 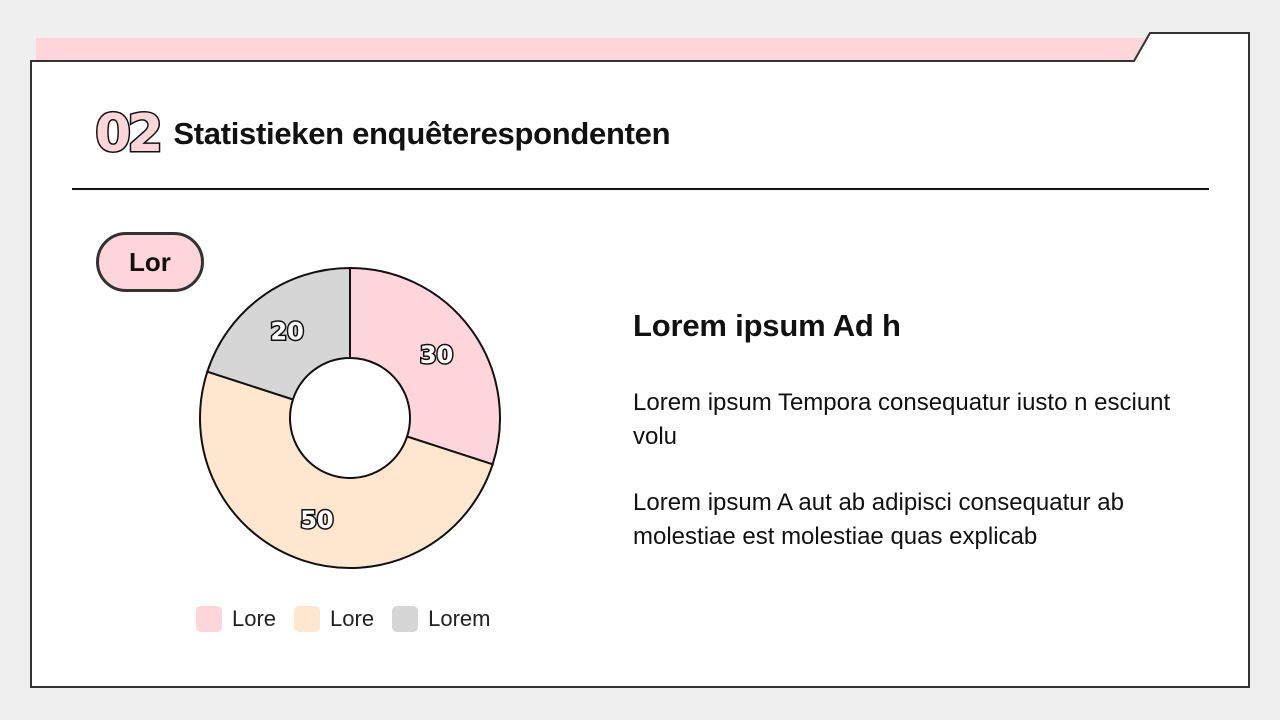 I want to click on legend-label-3: Lorem, so click(x=459, y=618).